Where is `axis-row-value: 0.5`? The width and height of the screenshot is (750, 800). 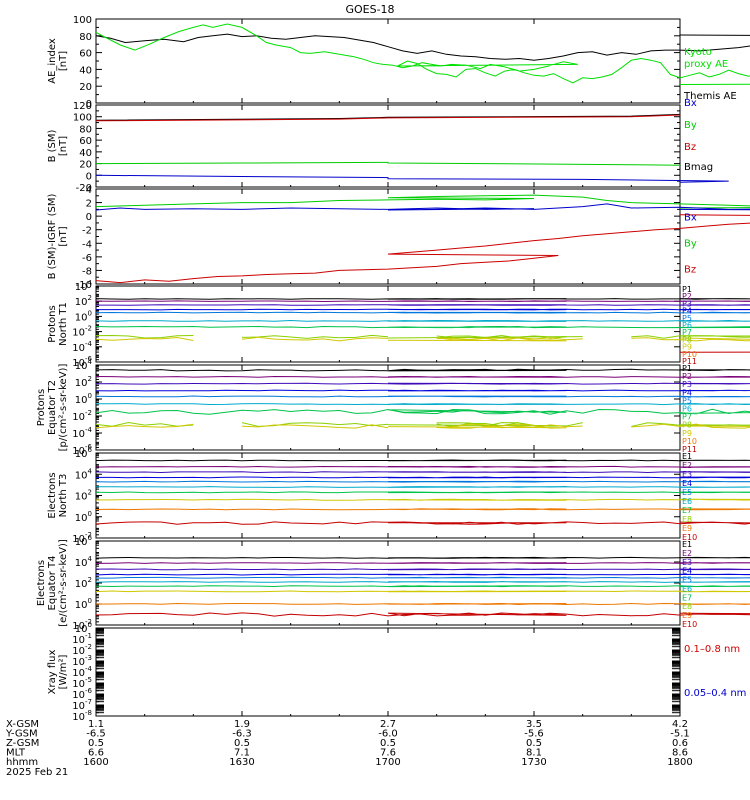 axis-row-value: 0.5 is located at coordinates (534, 743).